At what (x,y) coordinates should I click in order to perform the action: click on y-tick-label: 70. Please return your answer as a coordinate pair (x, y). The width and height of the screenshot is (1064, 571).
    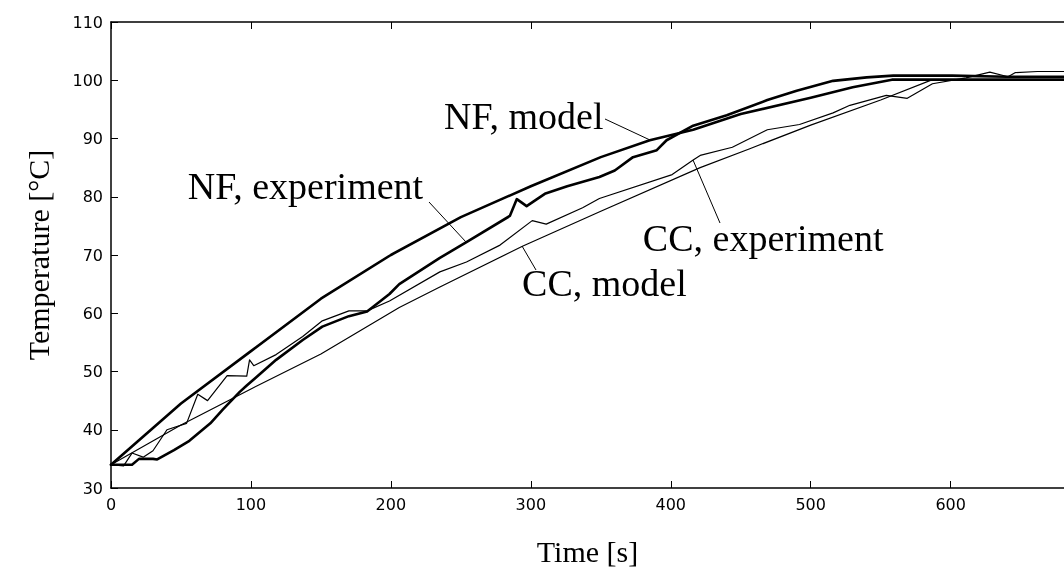
    Looking at the image, I should click on (92, 255).